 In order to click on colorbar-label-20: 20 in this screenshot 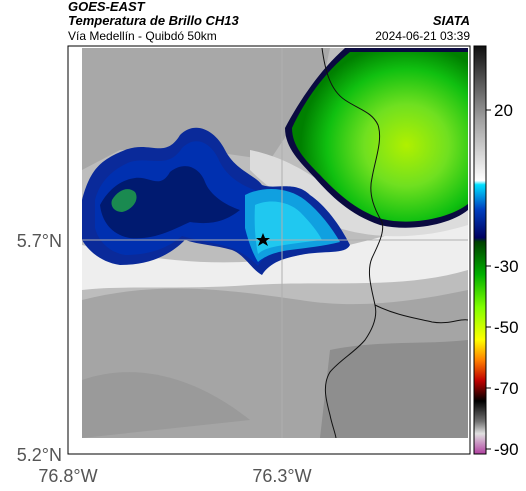, I will do `click(503, 110)`.